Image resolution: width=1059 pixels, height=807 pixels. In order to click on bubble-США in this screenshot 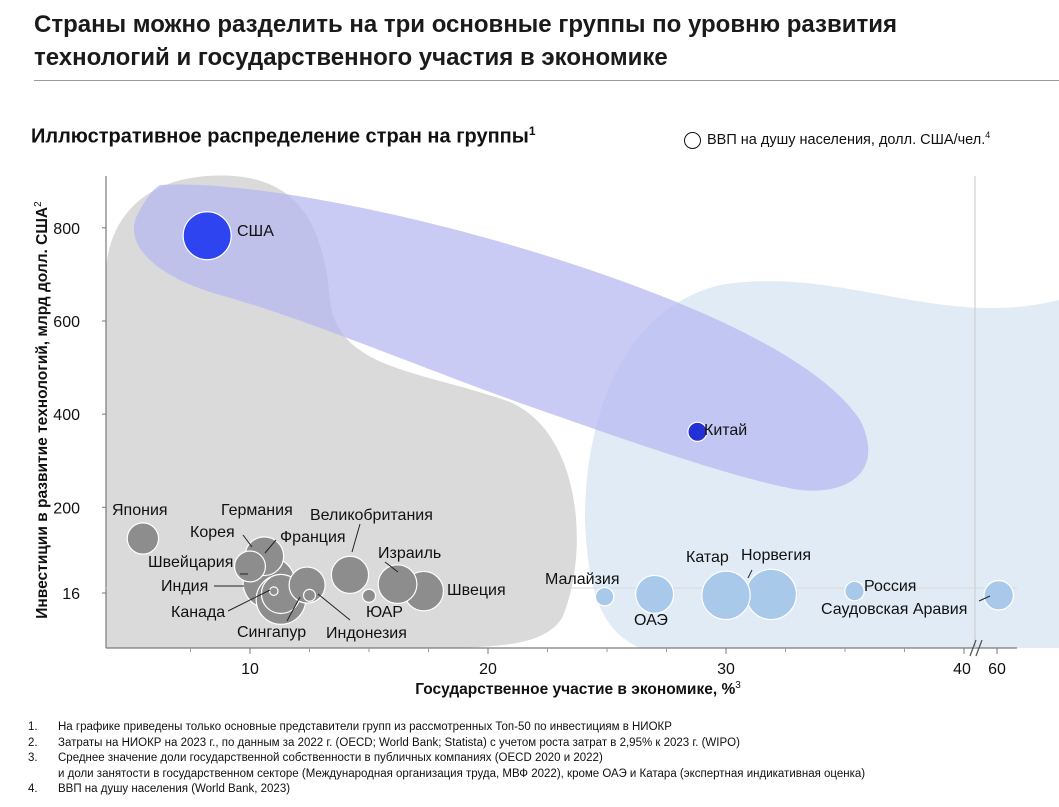, I will do `click(207, 236)`.